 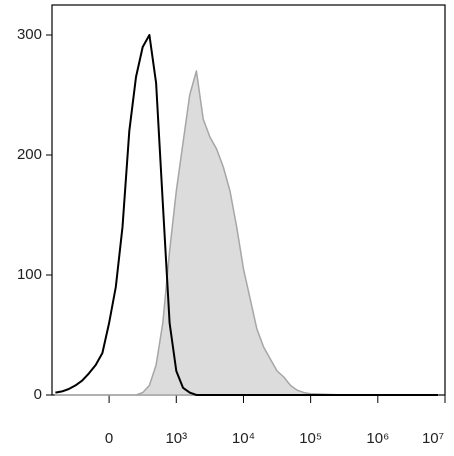 What do you see at coordinates (310, 438) in the screenshot?
I see `x-tick-label: 10⁵` at bounding box center [310, 438].